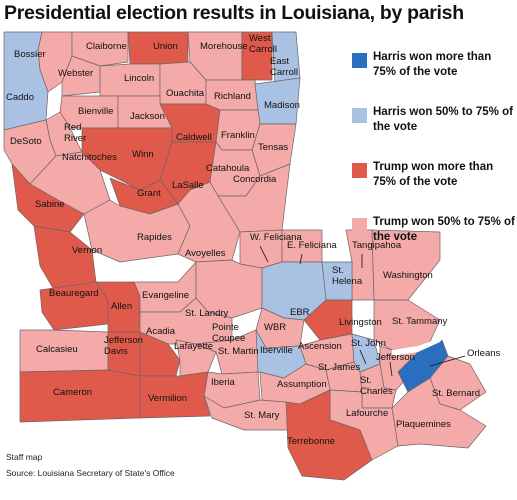  Describe the element at coordinates (439, 413) in the screenshot. I see `parish-plaquemines` at that location.